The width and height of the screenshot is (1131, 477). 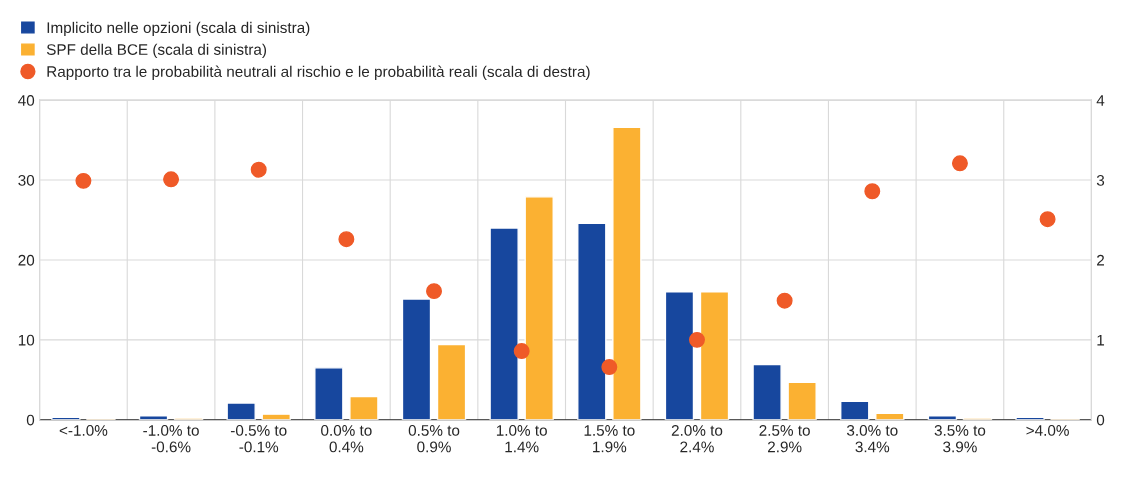 What do you see at coordinates (26, 260) in the screenshot?
I see `y-tick-label: 20` at bounding box center [26, 260].